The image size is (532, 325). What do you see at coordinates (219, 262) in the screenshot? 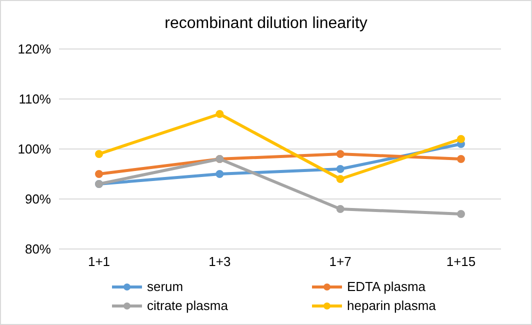
I see `x-tick-label: 1+3` at bounding box center [219, 262].